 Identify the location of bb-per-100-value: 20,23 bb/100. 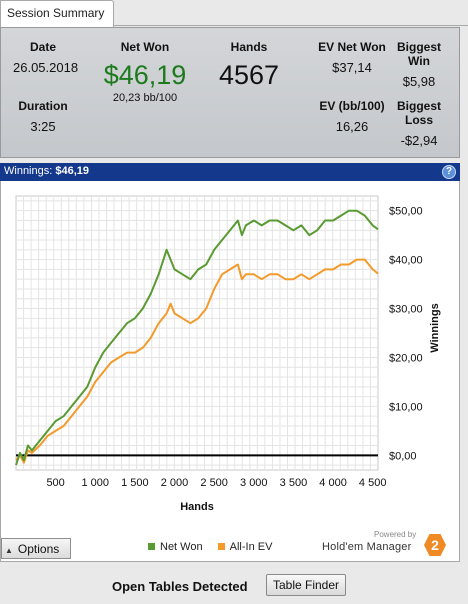
(145, 98).